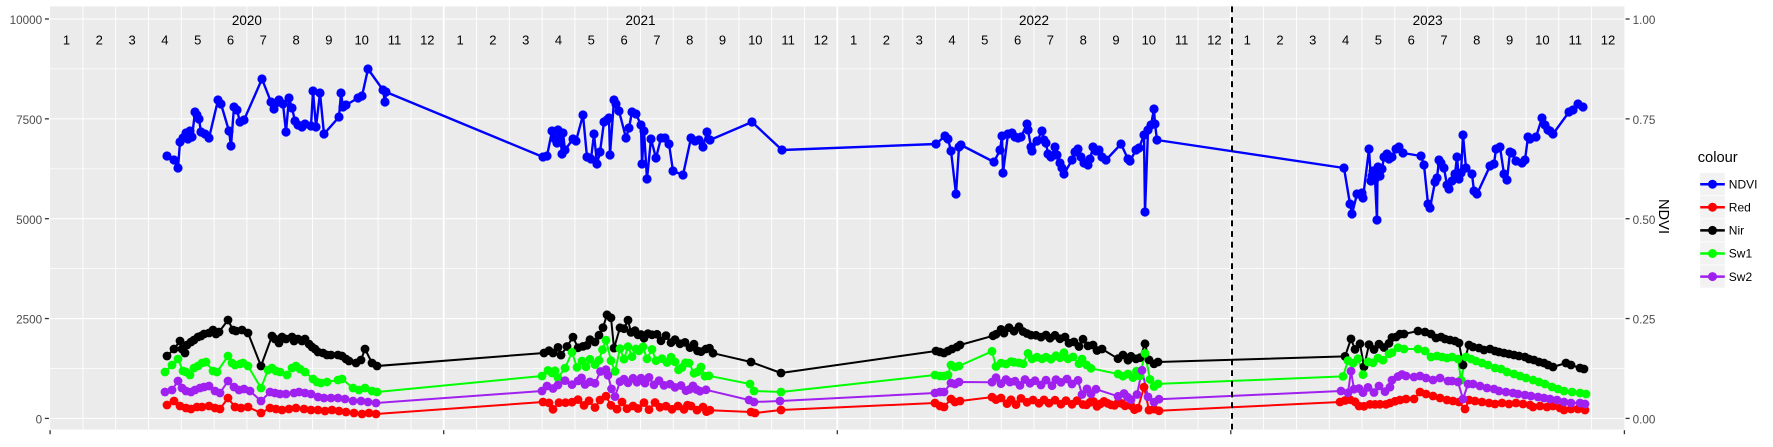 This screenshot has height=447, width=1773. What do you see at coordinates (1741, 254) in the screenshot?
I see `svg-text: Sw1` at bounding box center [1741, 254].